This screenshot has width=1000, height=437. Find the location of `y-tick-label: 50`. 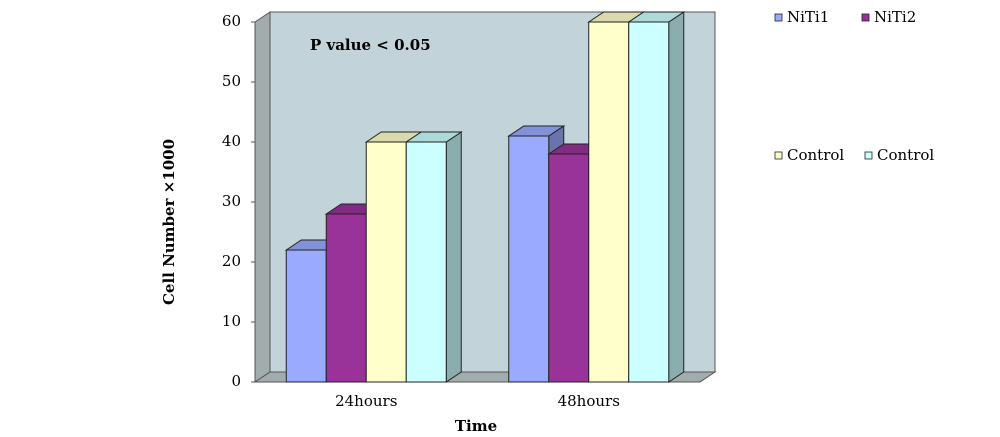

y-tick-label: 50 is located at coordinates (231, 81).